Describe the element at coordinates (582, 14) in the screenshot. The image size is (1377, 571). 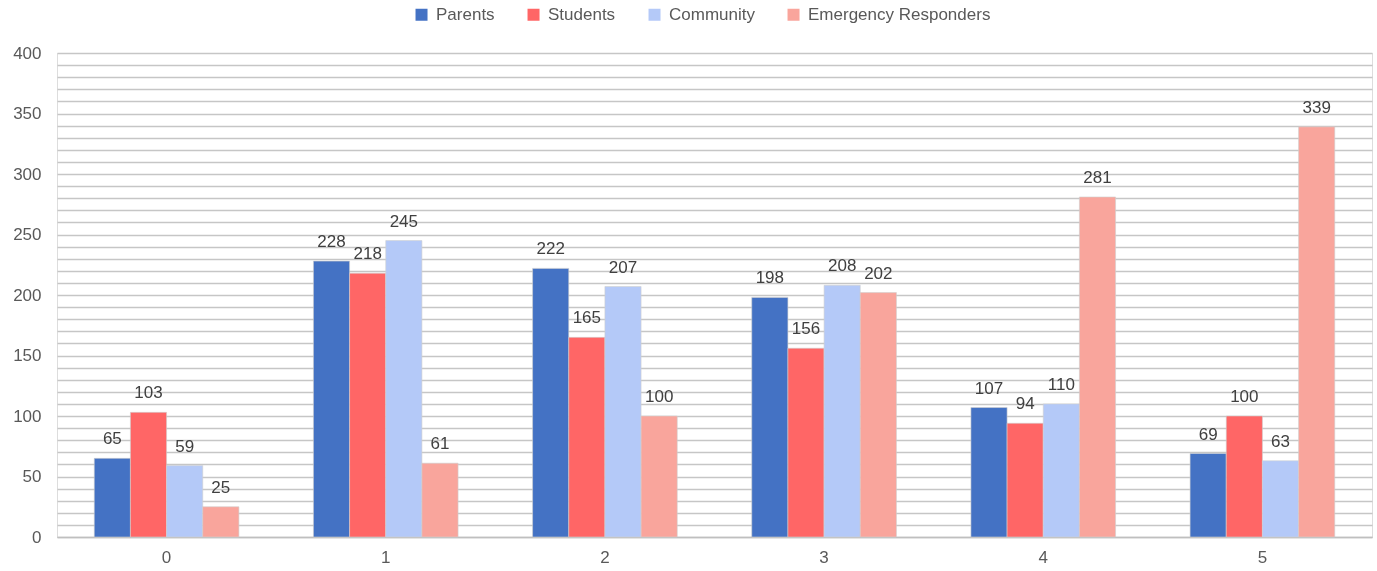
I see `legend-label: Students` at that location.